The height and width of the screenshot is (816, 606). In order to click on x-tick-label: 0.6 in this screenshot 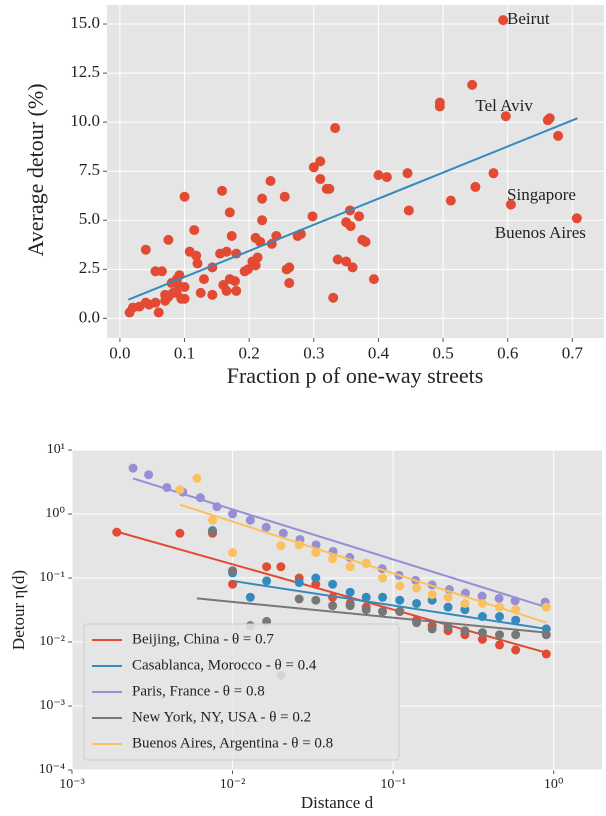, I will do `click(507, 352)`.